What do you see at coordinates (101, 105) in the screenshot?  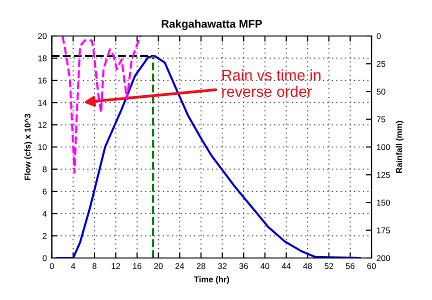 I see `line-series` at bounding box center [101, 105].